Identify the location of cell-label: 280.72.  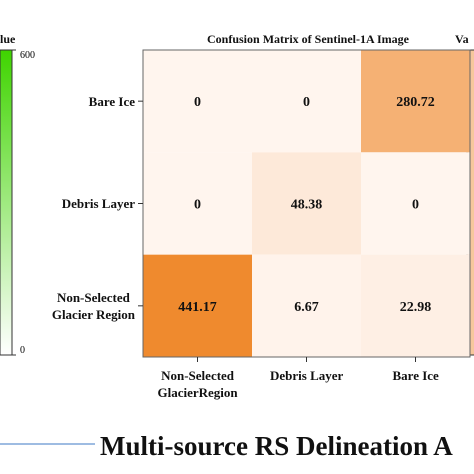
(415, 102).